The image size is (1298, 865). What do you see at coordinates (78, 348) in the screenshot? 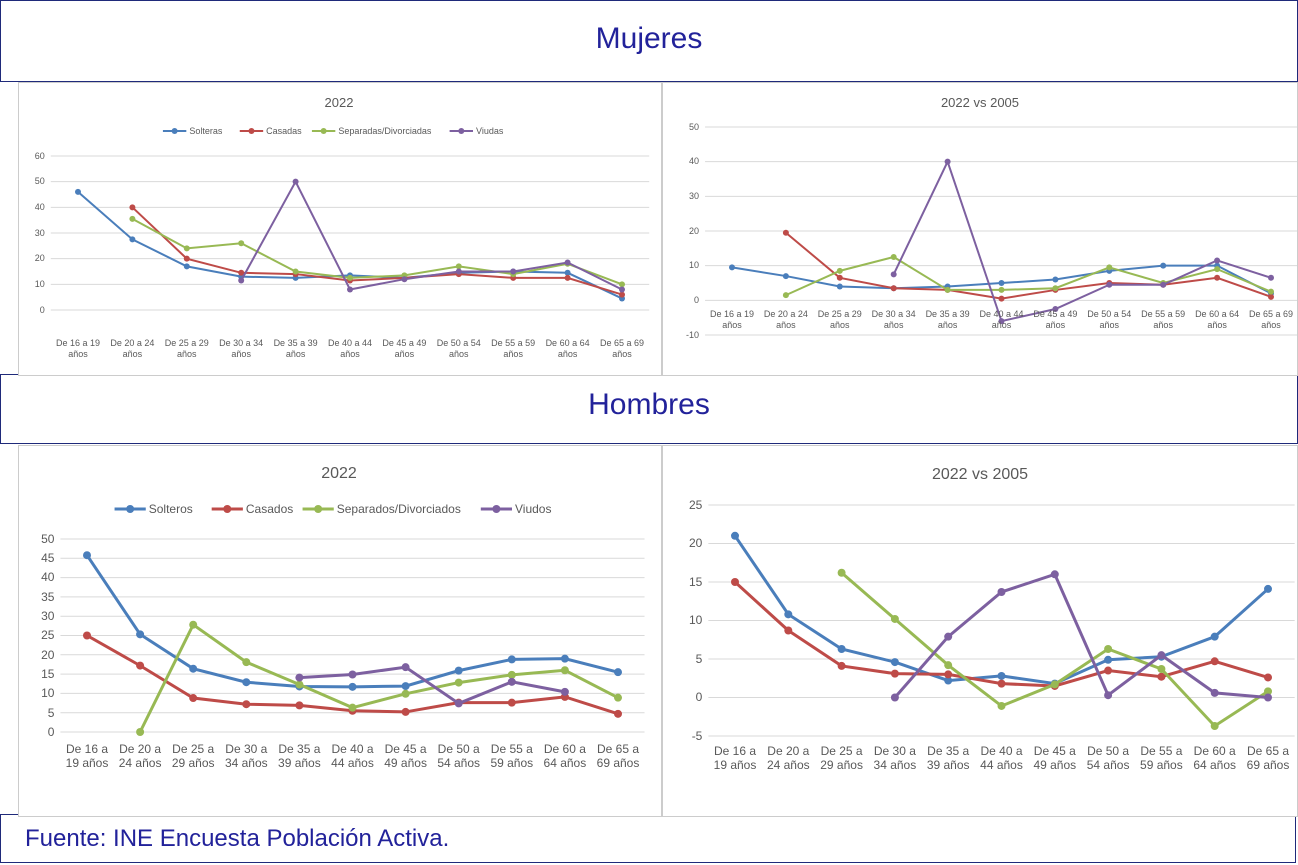
I see `x-tick-label: De 16 a 19 años` at bounding box center [78, 348].